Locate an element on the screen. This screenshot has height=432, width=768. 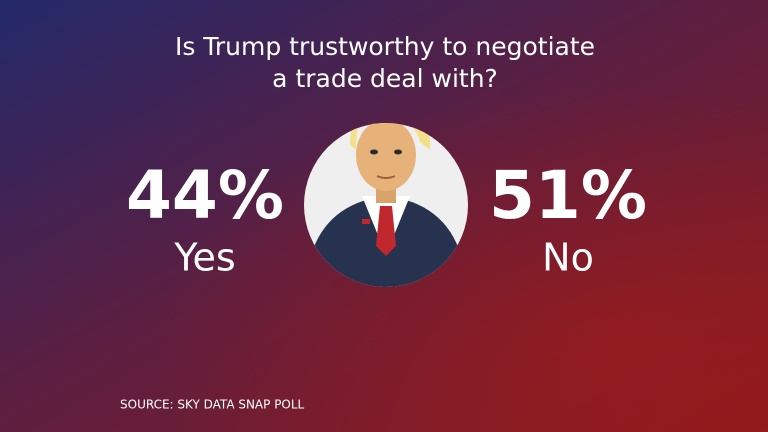
face is located at coordinates (386, 157).